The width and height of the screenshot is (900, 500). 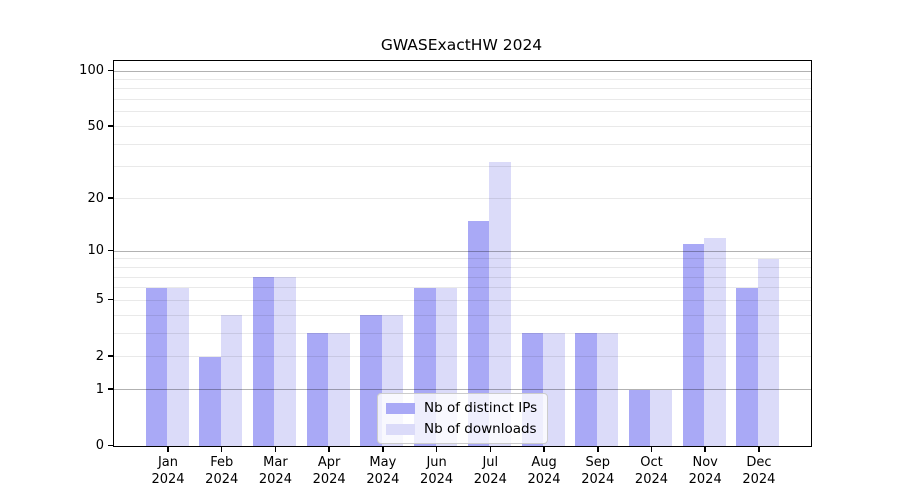 What do you see at coordinates (400, 429) in the screenshot?
I see `legend-swatch-downloads` at bounding box center [400, 429].